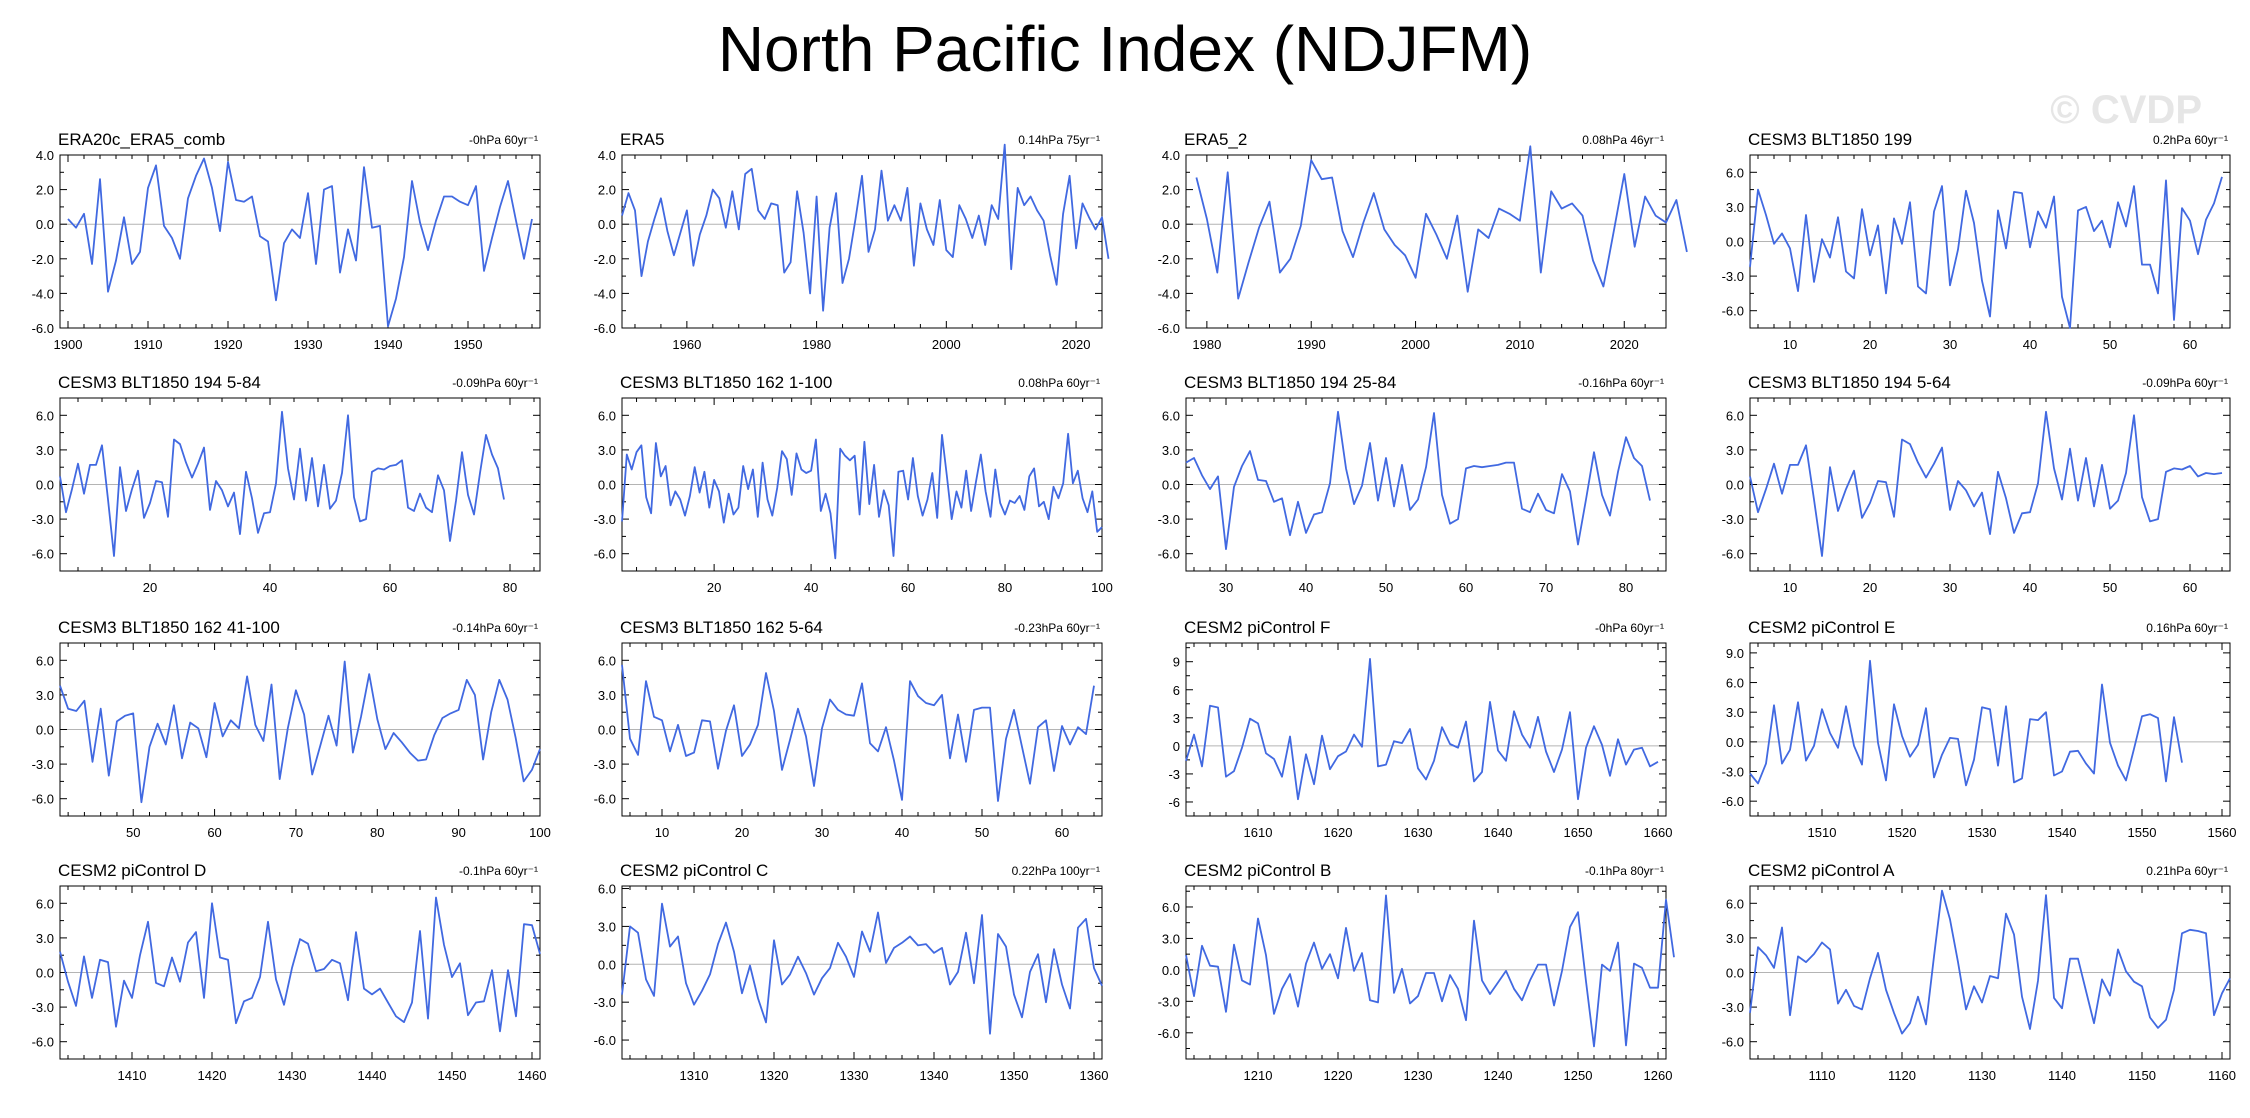 The width and height of the screenshot is (2250, 1118). What do you see at coordinates (1546, 587) in the screenshot?
I see `x-tick-label: 70` at bounding box center [1546, 587].